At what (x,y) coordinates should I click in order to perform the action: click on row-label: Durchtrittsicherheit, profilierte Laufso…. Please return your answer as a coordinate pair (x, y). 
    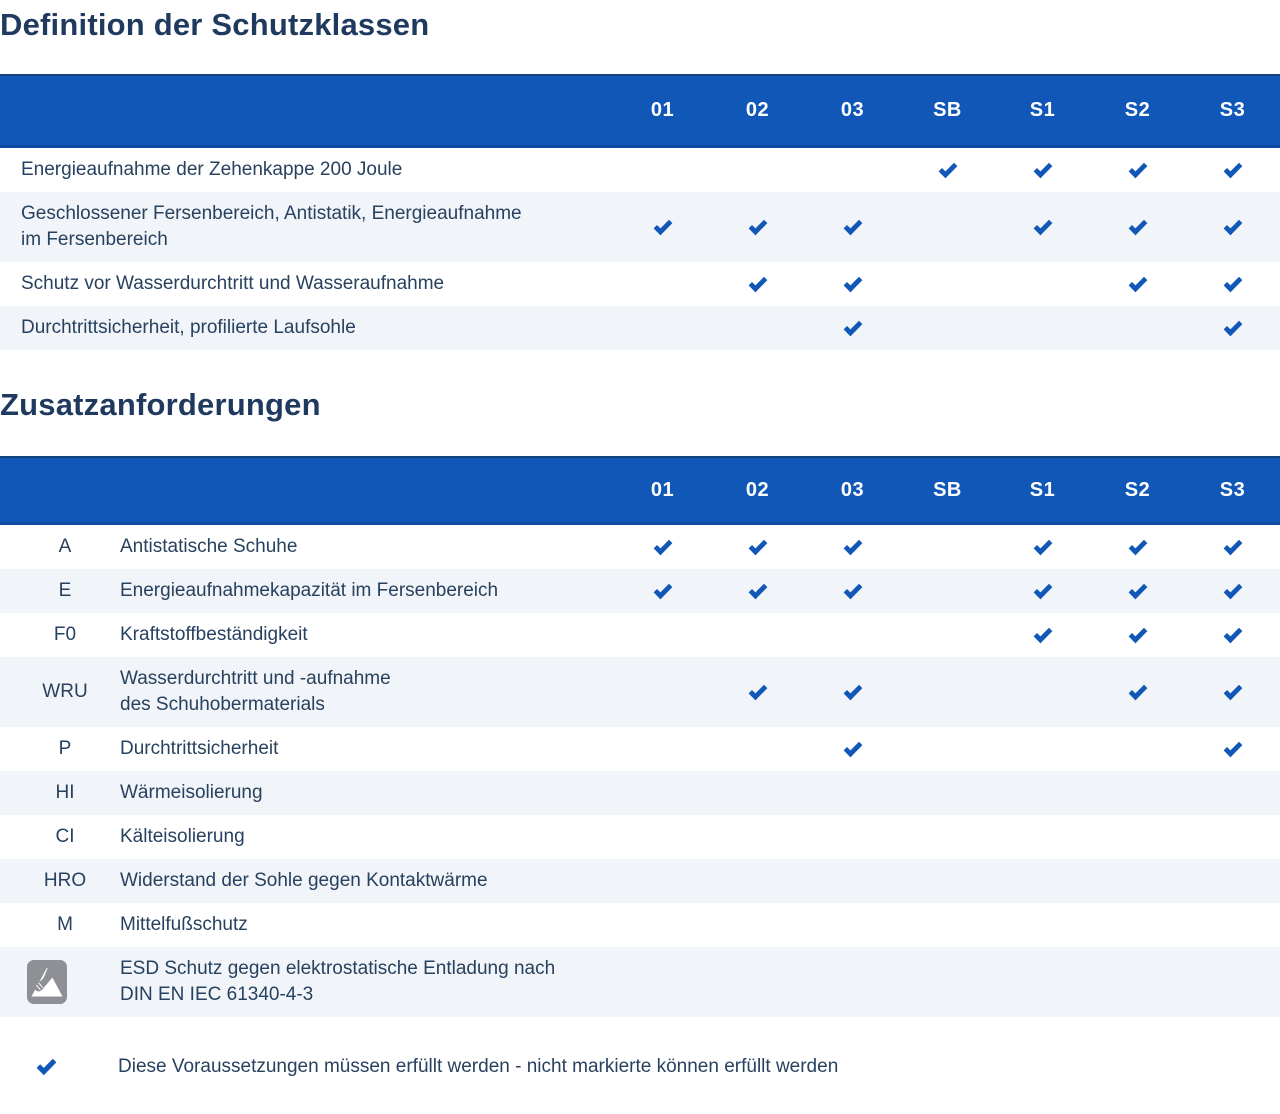
    Looking at the image, I should click on (188, 327).